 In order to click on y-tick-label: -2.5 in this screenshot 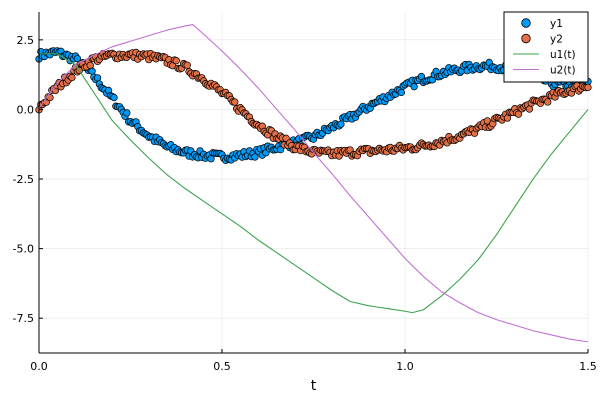, I will do `click(23, 179)`.